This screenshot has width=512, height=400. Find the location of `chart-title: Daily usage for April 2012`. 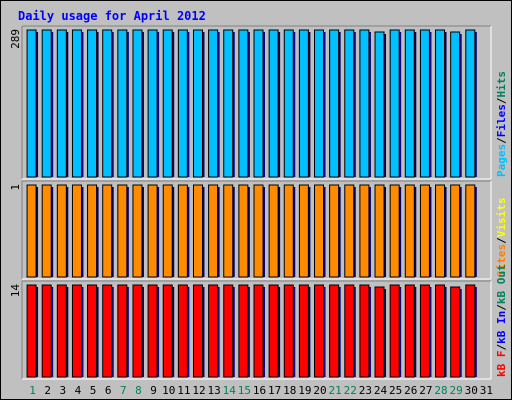

chart-title: Daily usage for April 2012 is located at coordinates (112, 16).